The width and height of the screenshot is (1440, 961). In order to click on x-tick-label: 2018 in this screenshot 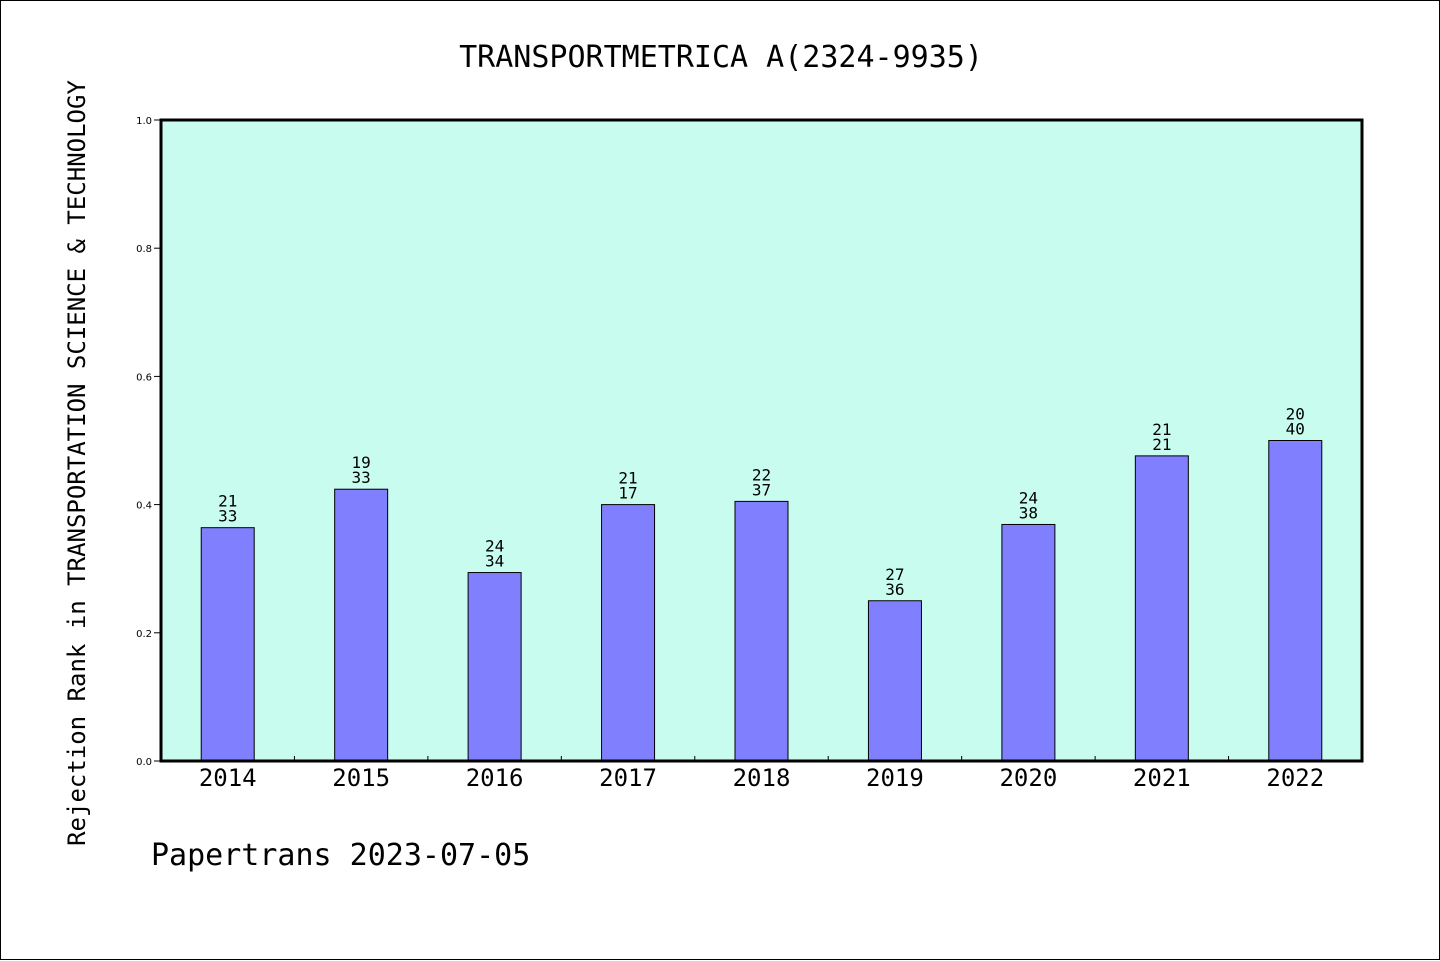, I will do `click(762, 778)`.